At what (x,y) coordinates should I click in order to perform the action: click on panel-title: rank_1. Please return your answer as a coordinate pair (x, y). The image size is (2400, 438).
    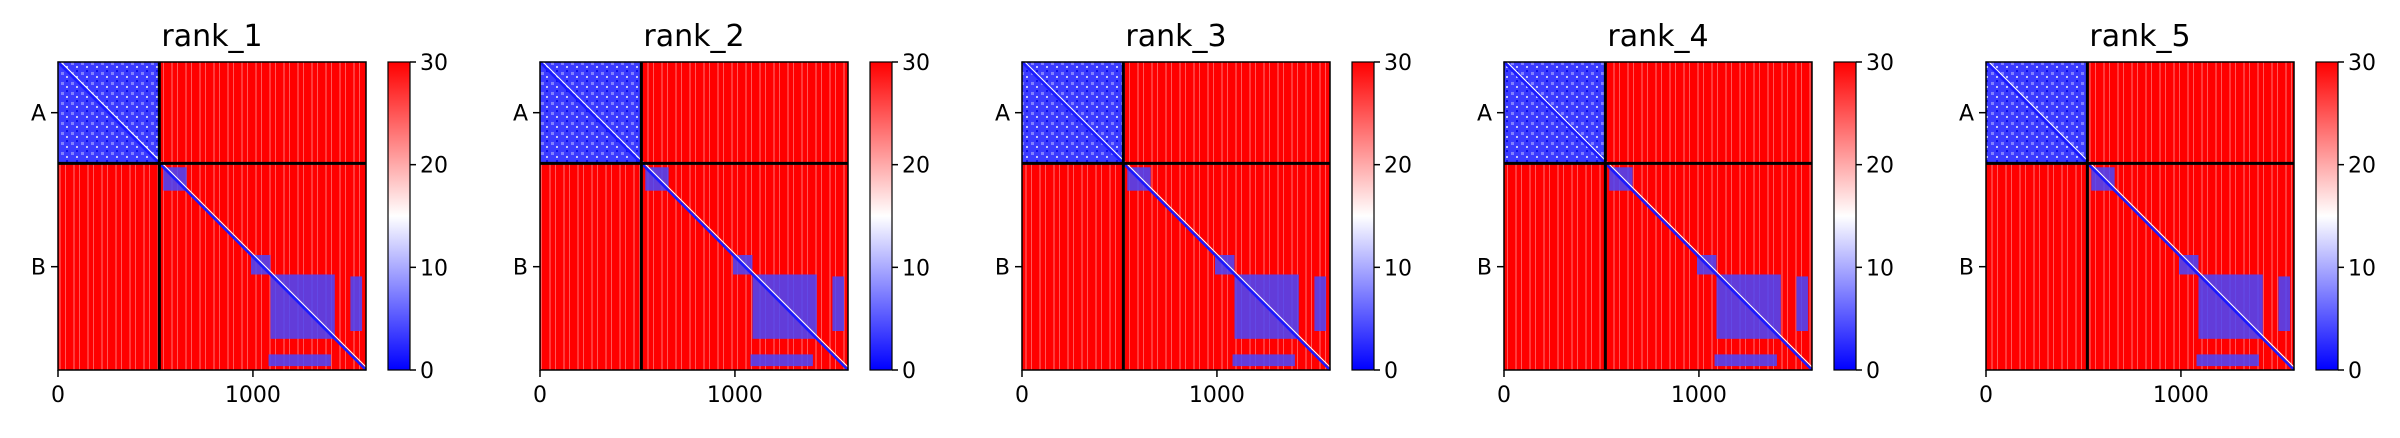
    Looking at the image, I should click on (211, 36).